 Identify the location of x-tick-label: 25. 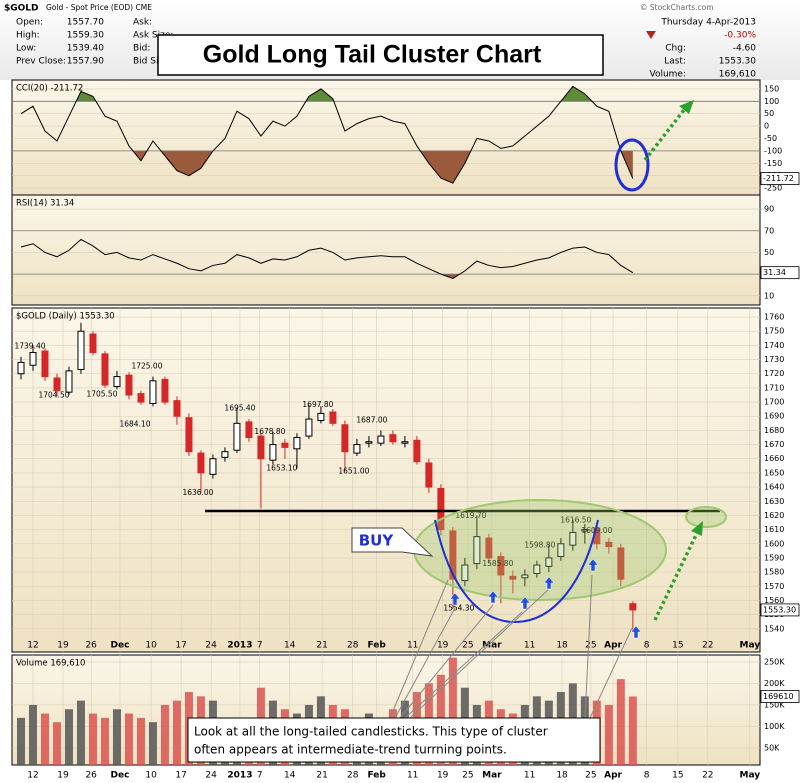
(590, 646).